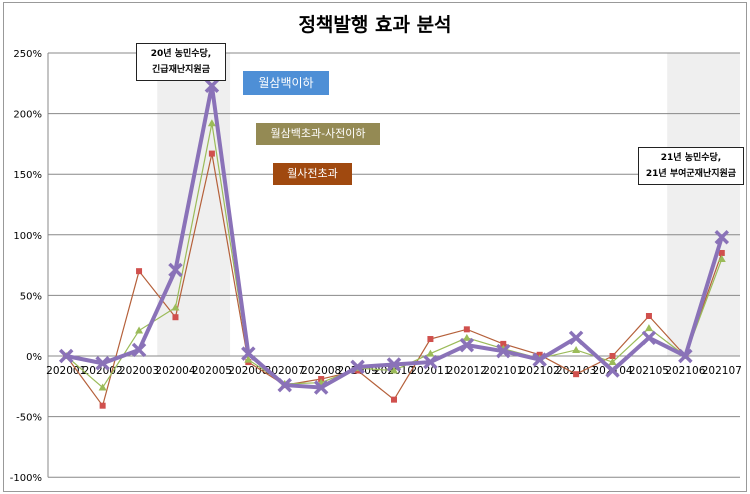 This screenshot has width=750, height=494. Describe the element at coordinates (34, 357) in the screenshot. I see `y-tick-label: 0%` at that location.